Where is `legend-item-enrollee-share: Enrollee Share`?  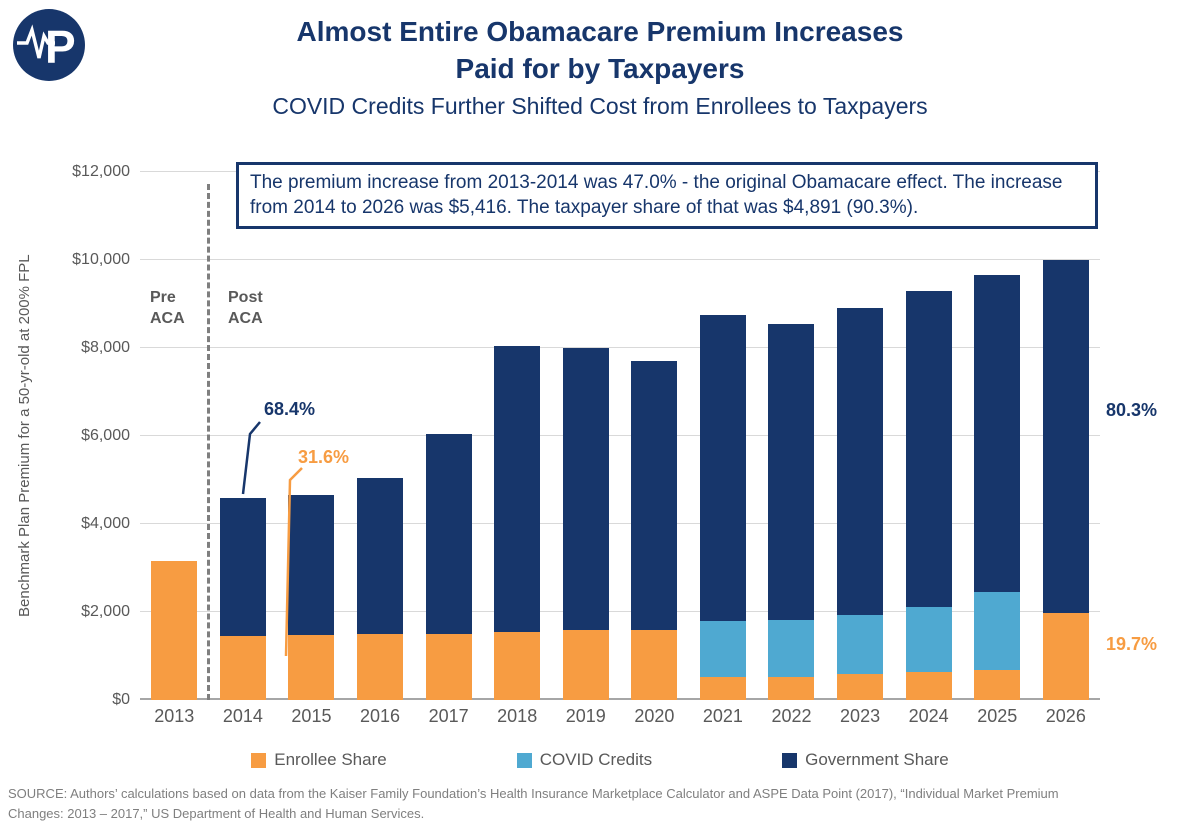 legend-item-enrollee-share: Enrollee Share is located at coordinates (319, 760).